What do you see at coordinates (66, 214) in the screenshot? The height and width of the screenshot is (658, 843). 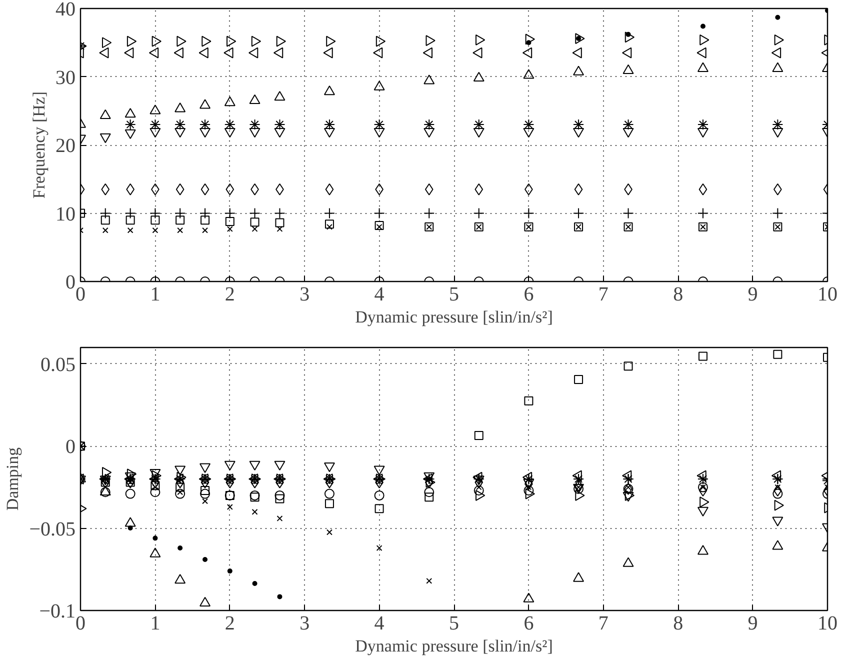 I see `y-tick-label: 10` at bounding box center [66, 214].